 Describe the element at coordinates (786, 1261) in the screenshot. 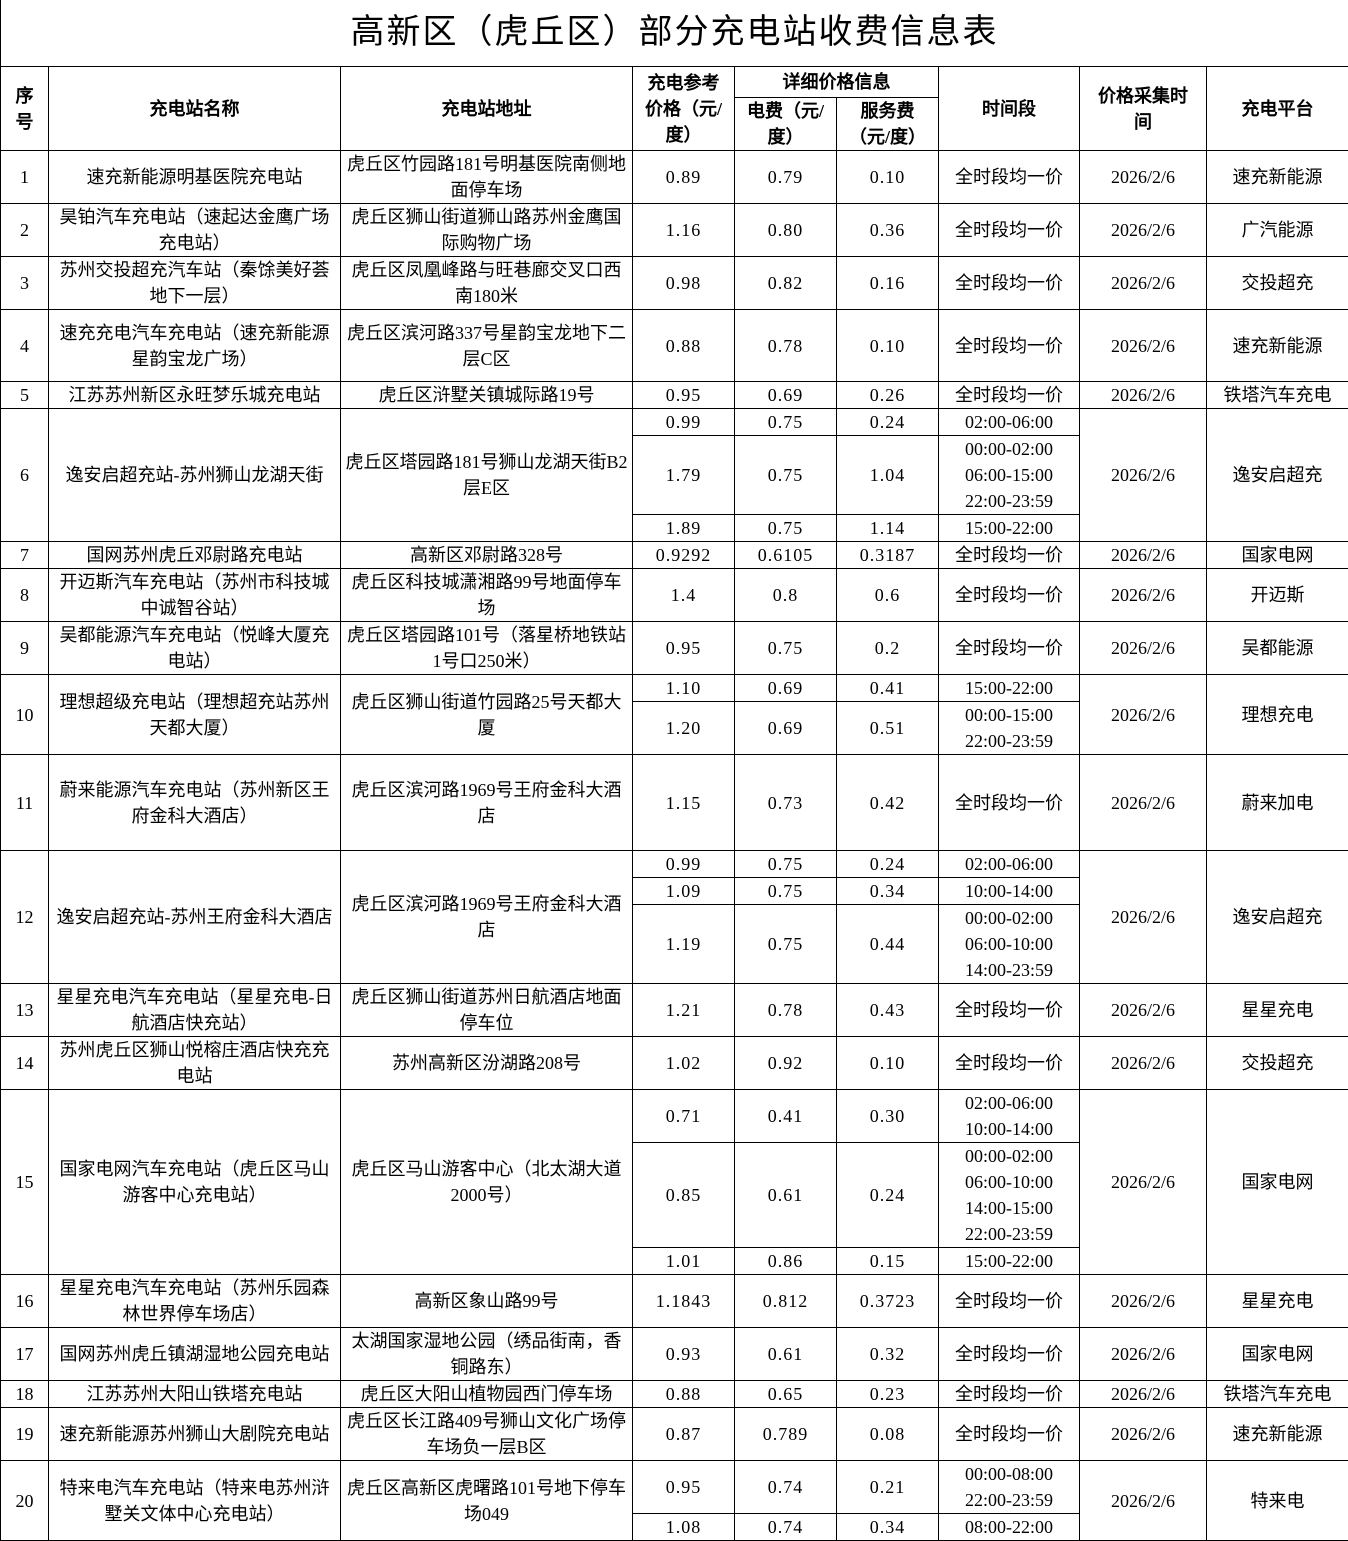

I see `electricity-fee-cell: 0.86` at that location.